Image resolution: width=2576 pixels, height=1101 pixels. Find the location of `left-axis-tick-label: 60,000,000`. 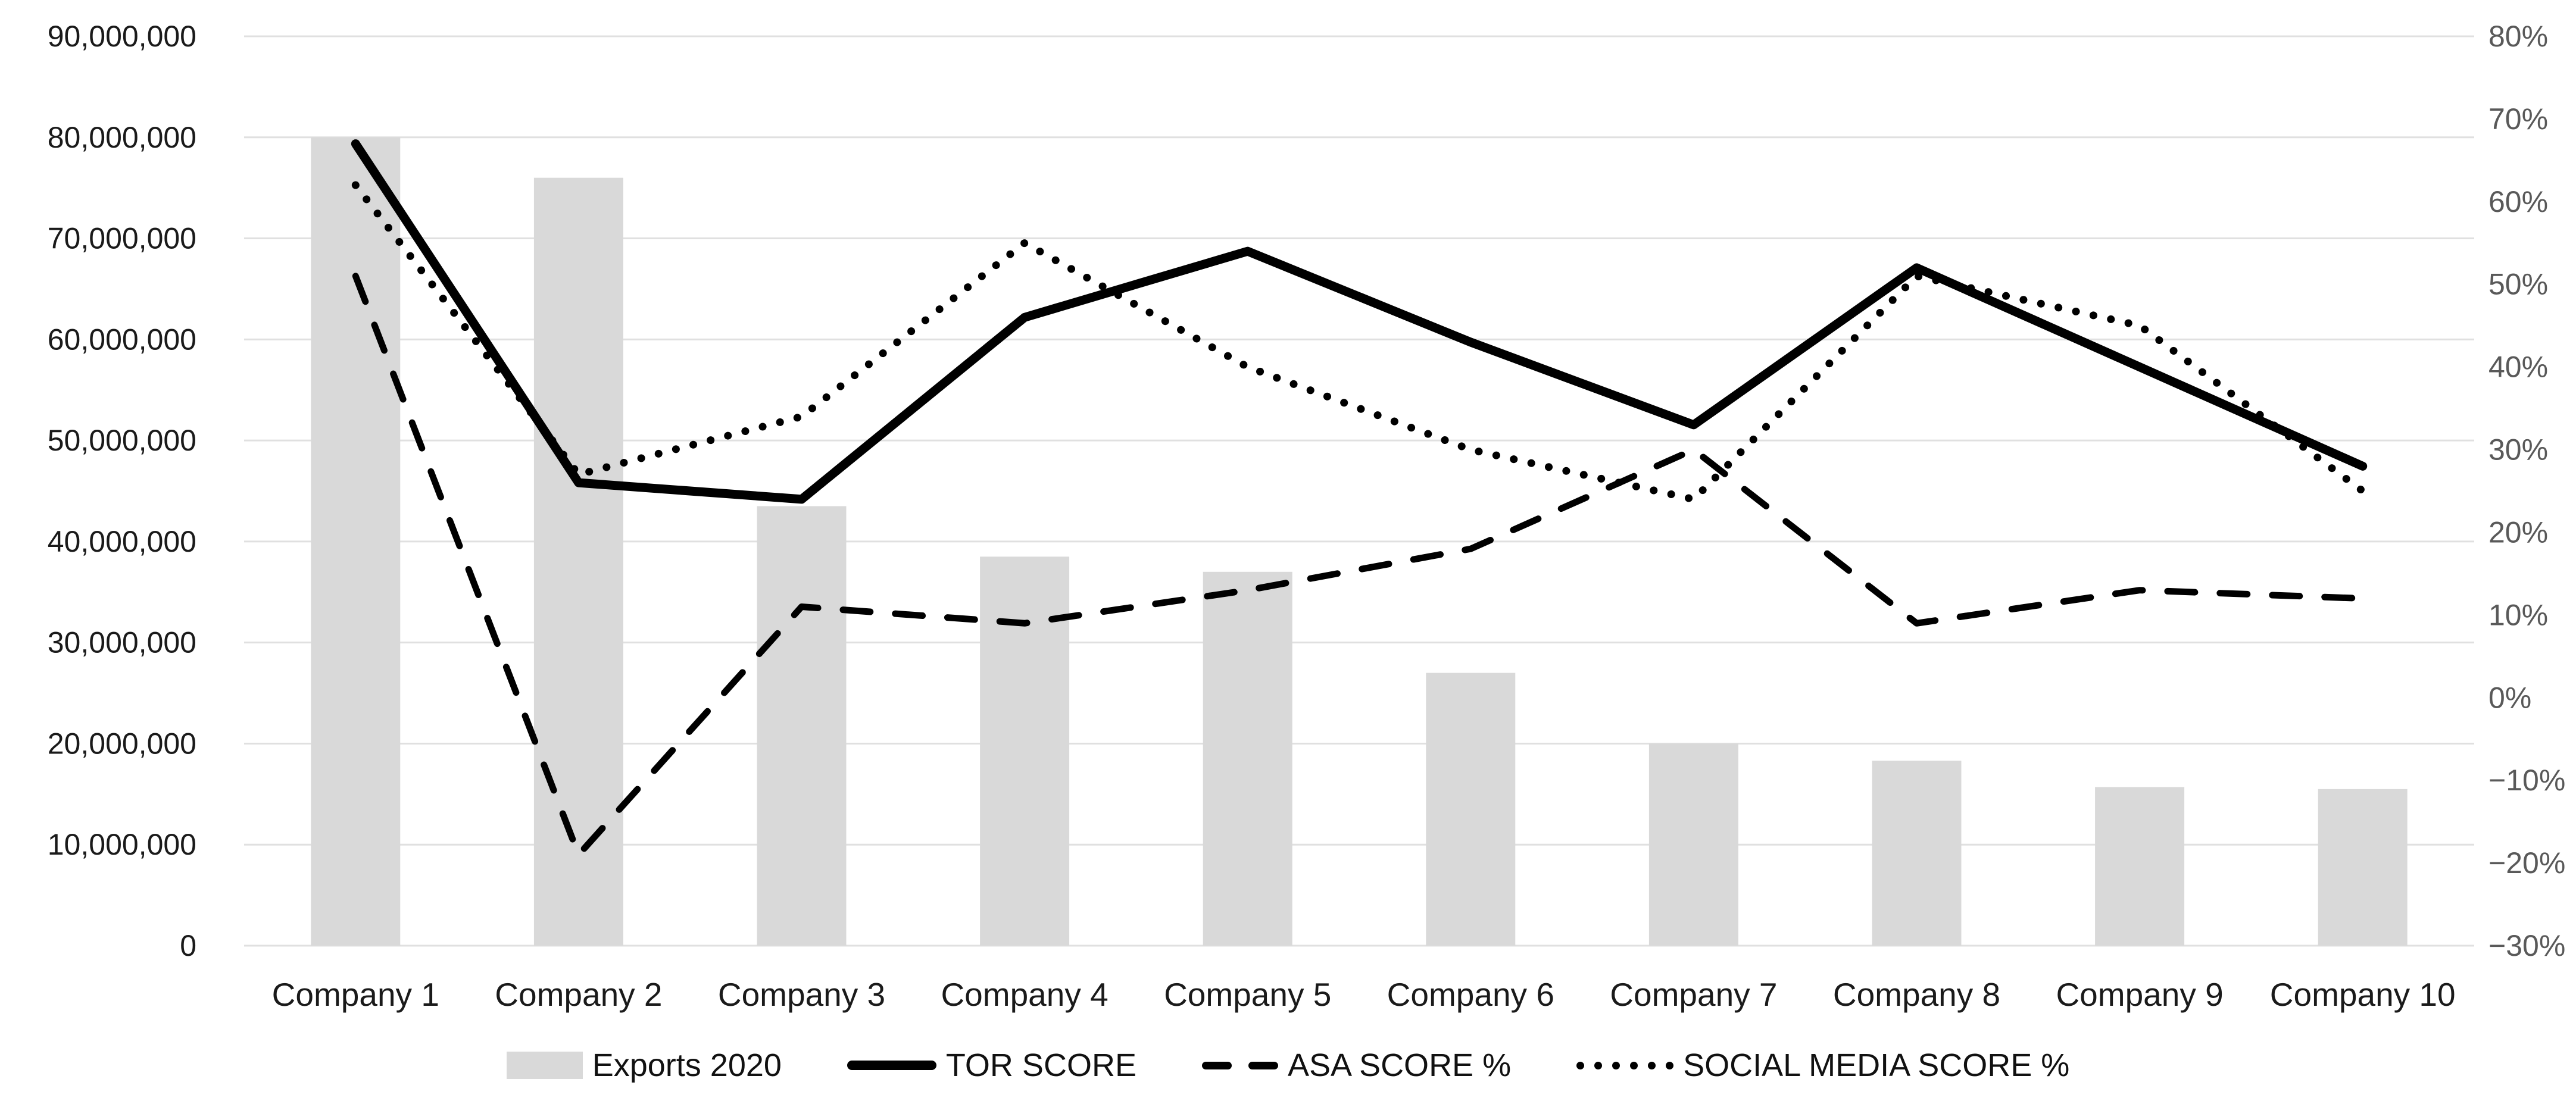

left-axis-tick-label: 60,000,000 is located at coordinates (122, 339).